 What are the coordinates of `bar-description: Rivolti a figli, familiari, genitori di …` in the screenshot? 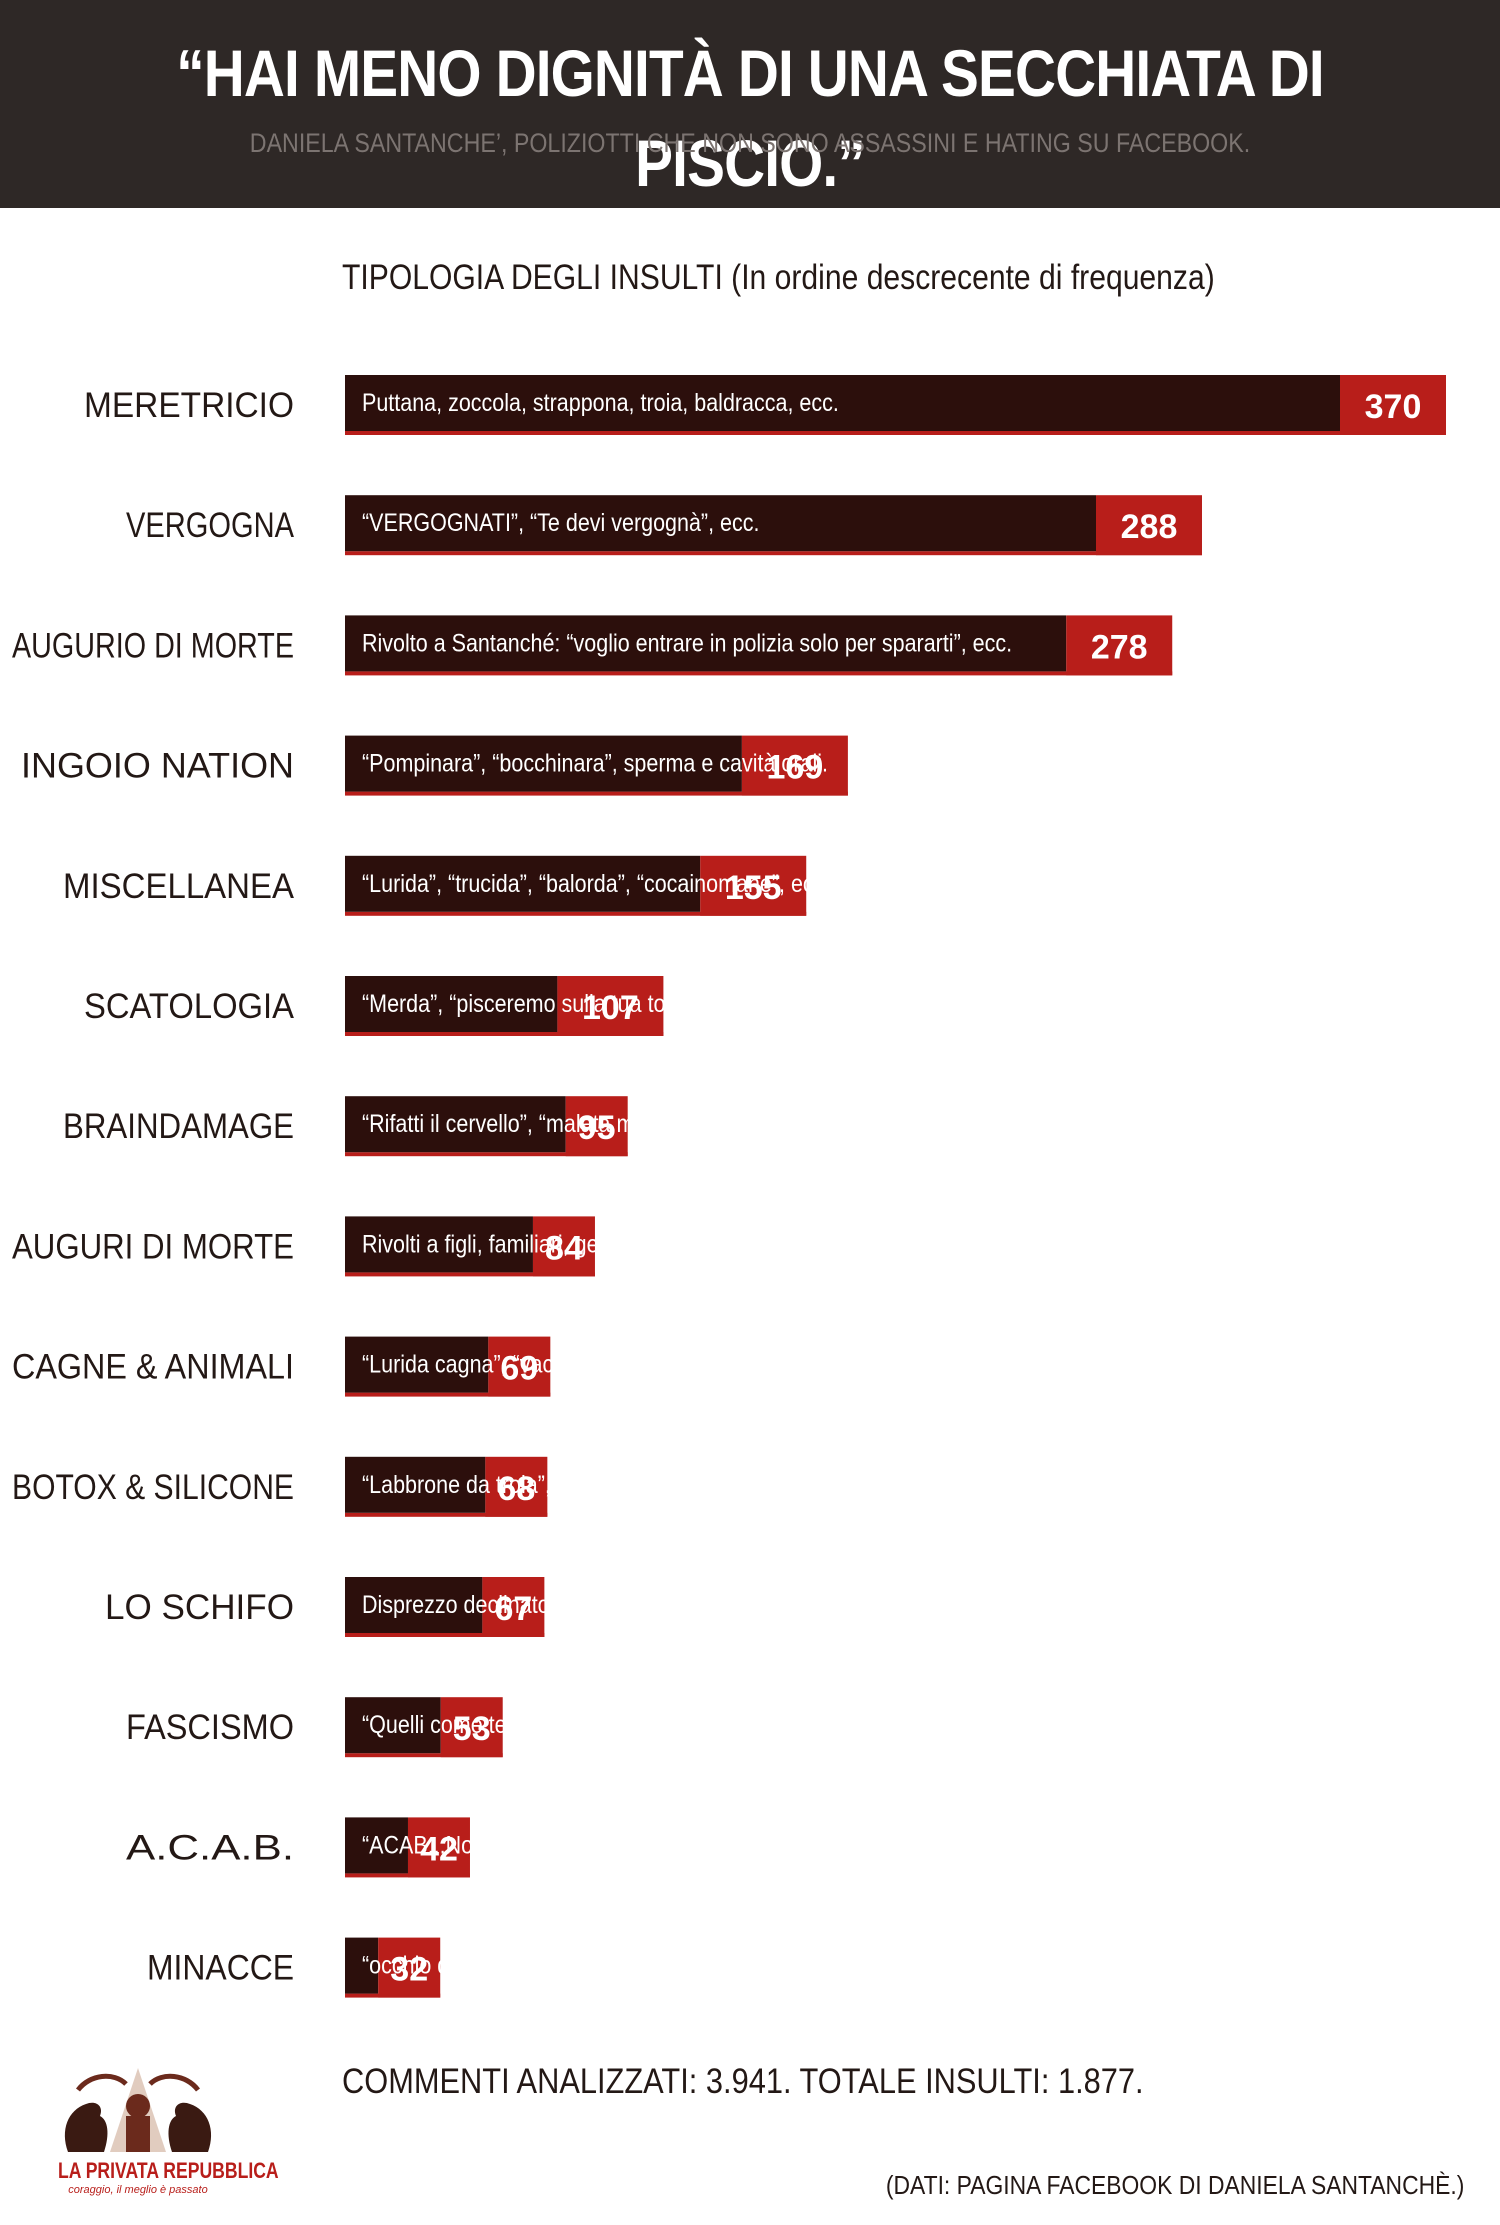 It's located at (572, 1244).